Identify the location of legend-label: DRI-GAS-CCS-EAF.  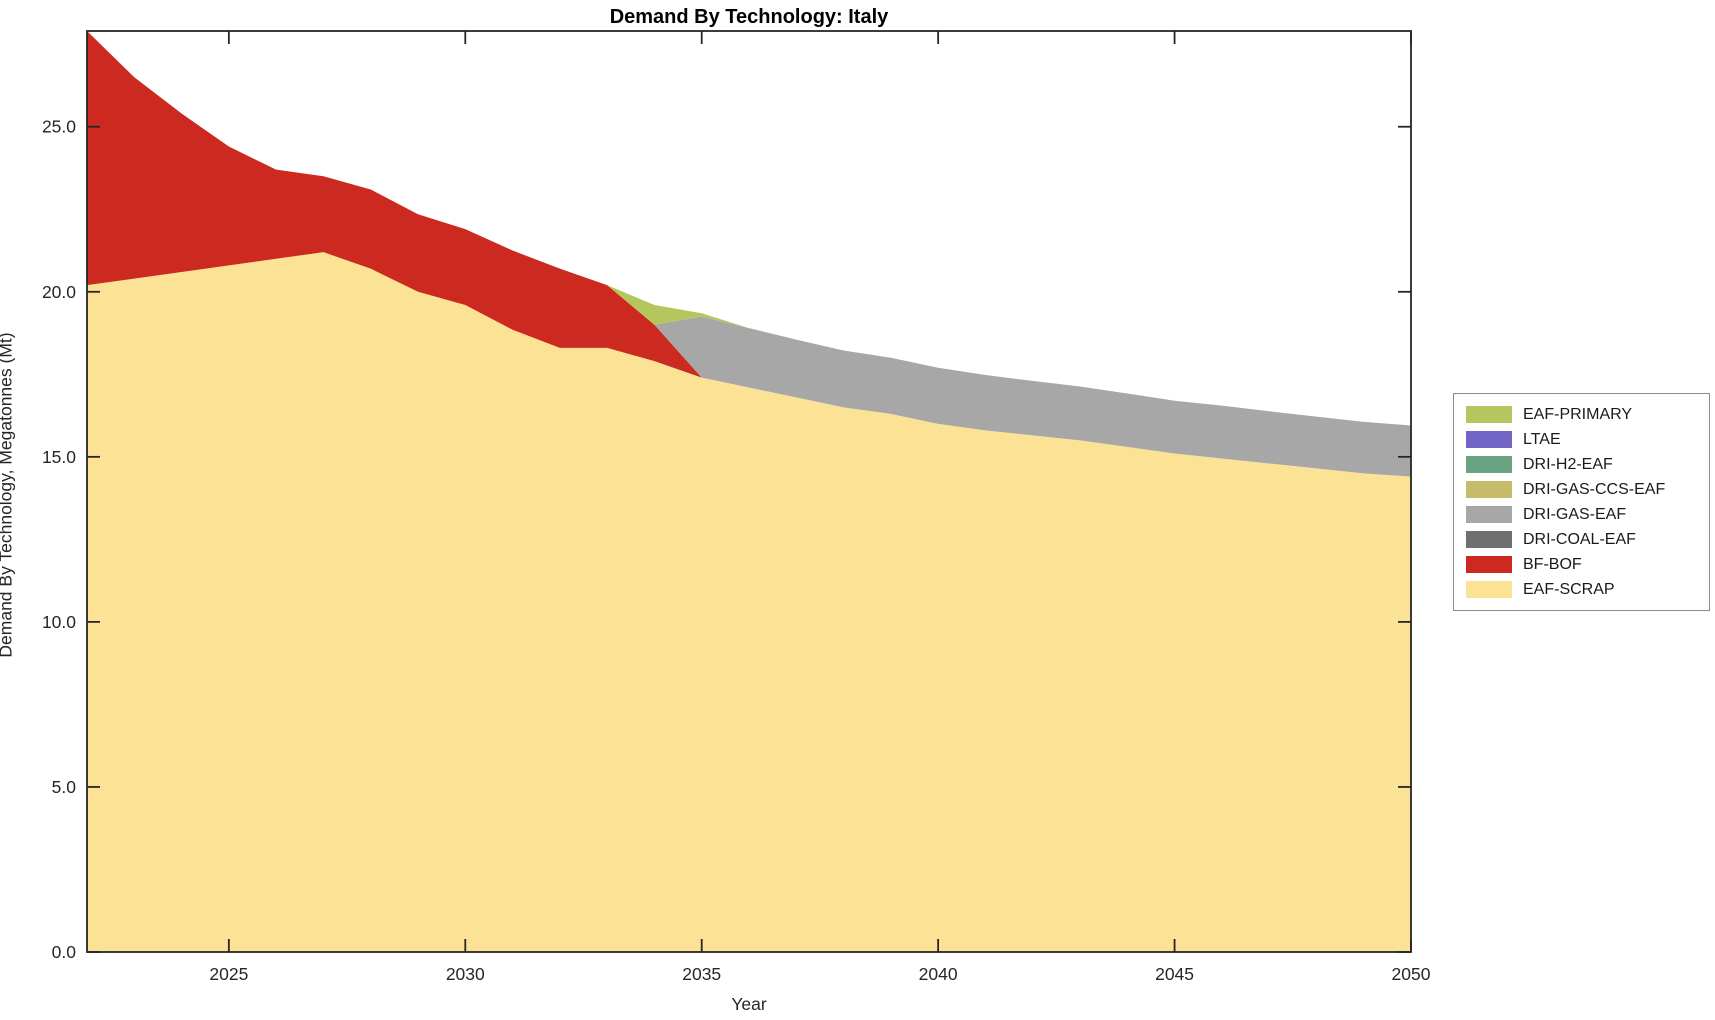
(1594, 489).